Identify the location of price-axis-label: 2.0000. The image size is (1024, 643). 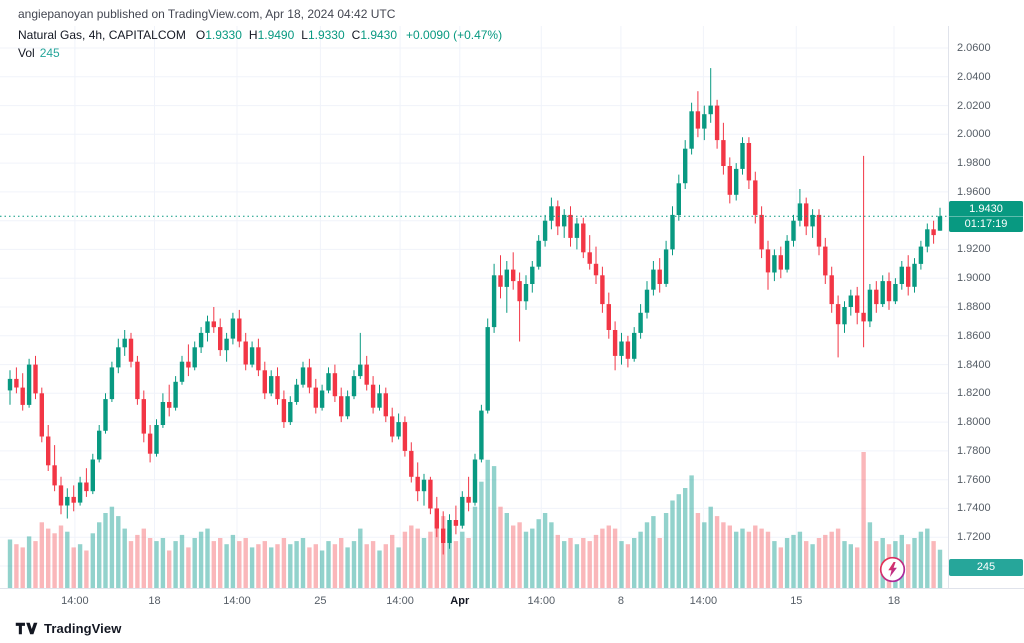
(974, 134).